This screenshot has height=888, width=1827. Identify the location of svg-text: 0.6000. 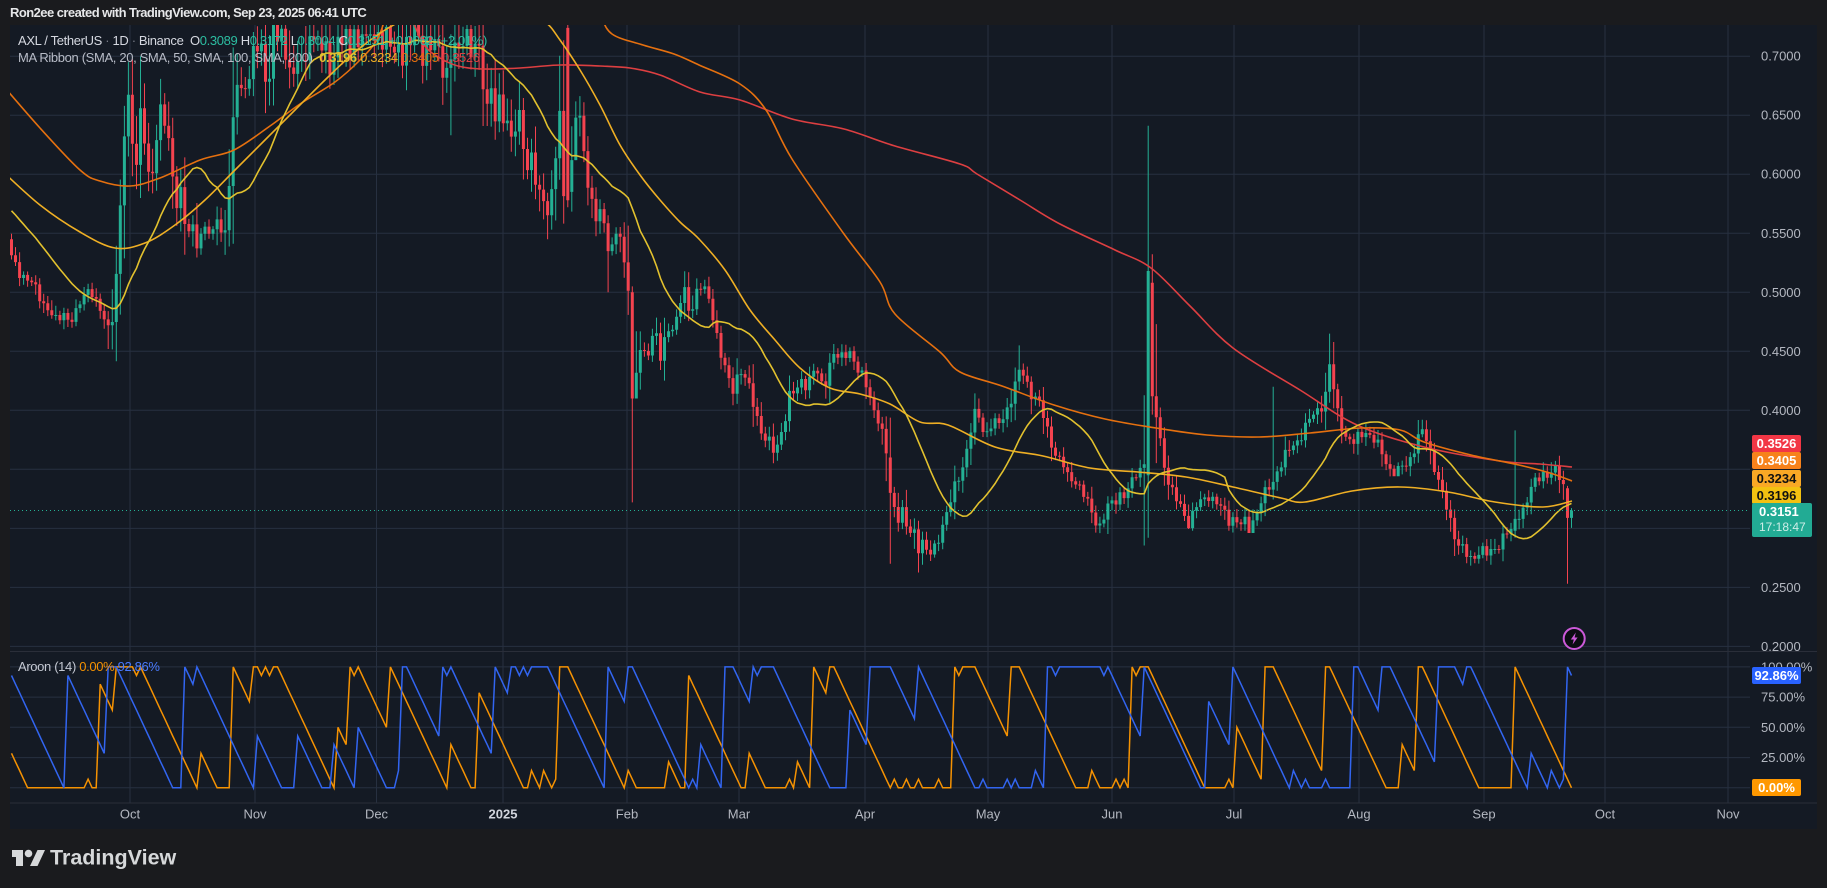
(1781, 174).